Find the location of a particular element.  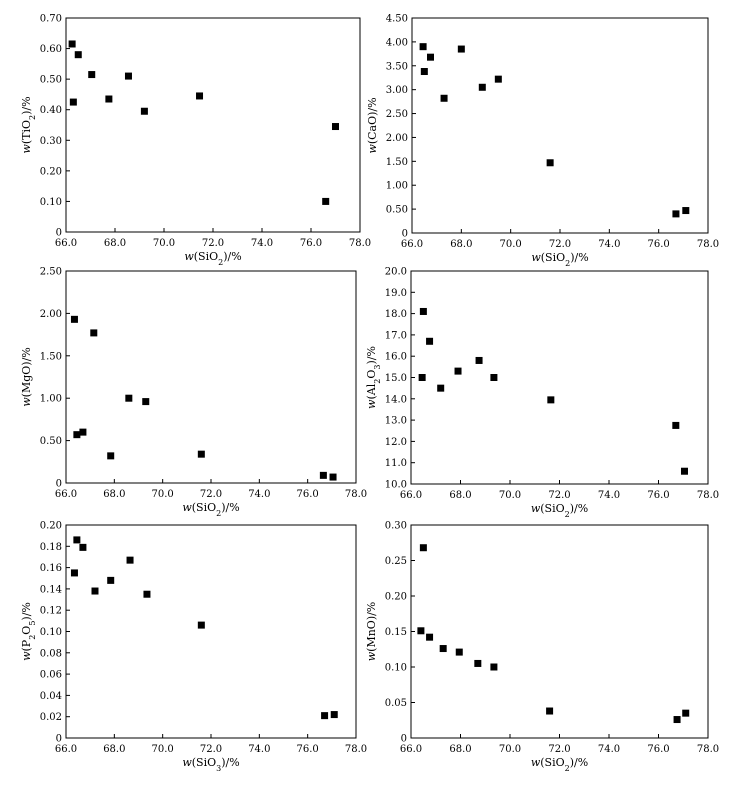

y-tick-label: 0.04 is located at coordinates (51, 696).